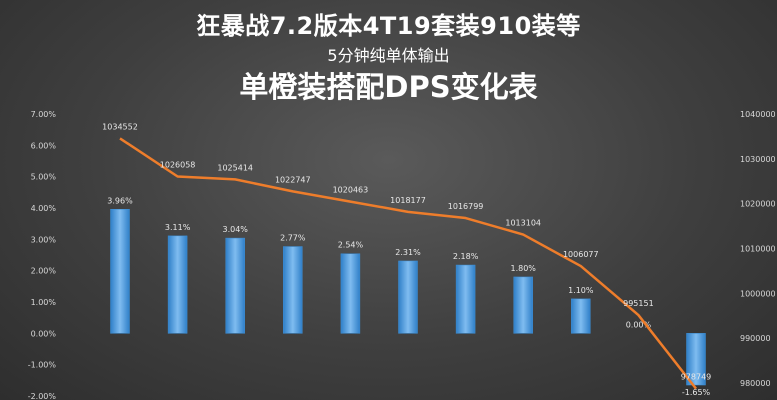  I want to click on left-tick-label: 2.00%, so click(44, 271).